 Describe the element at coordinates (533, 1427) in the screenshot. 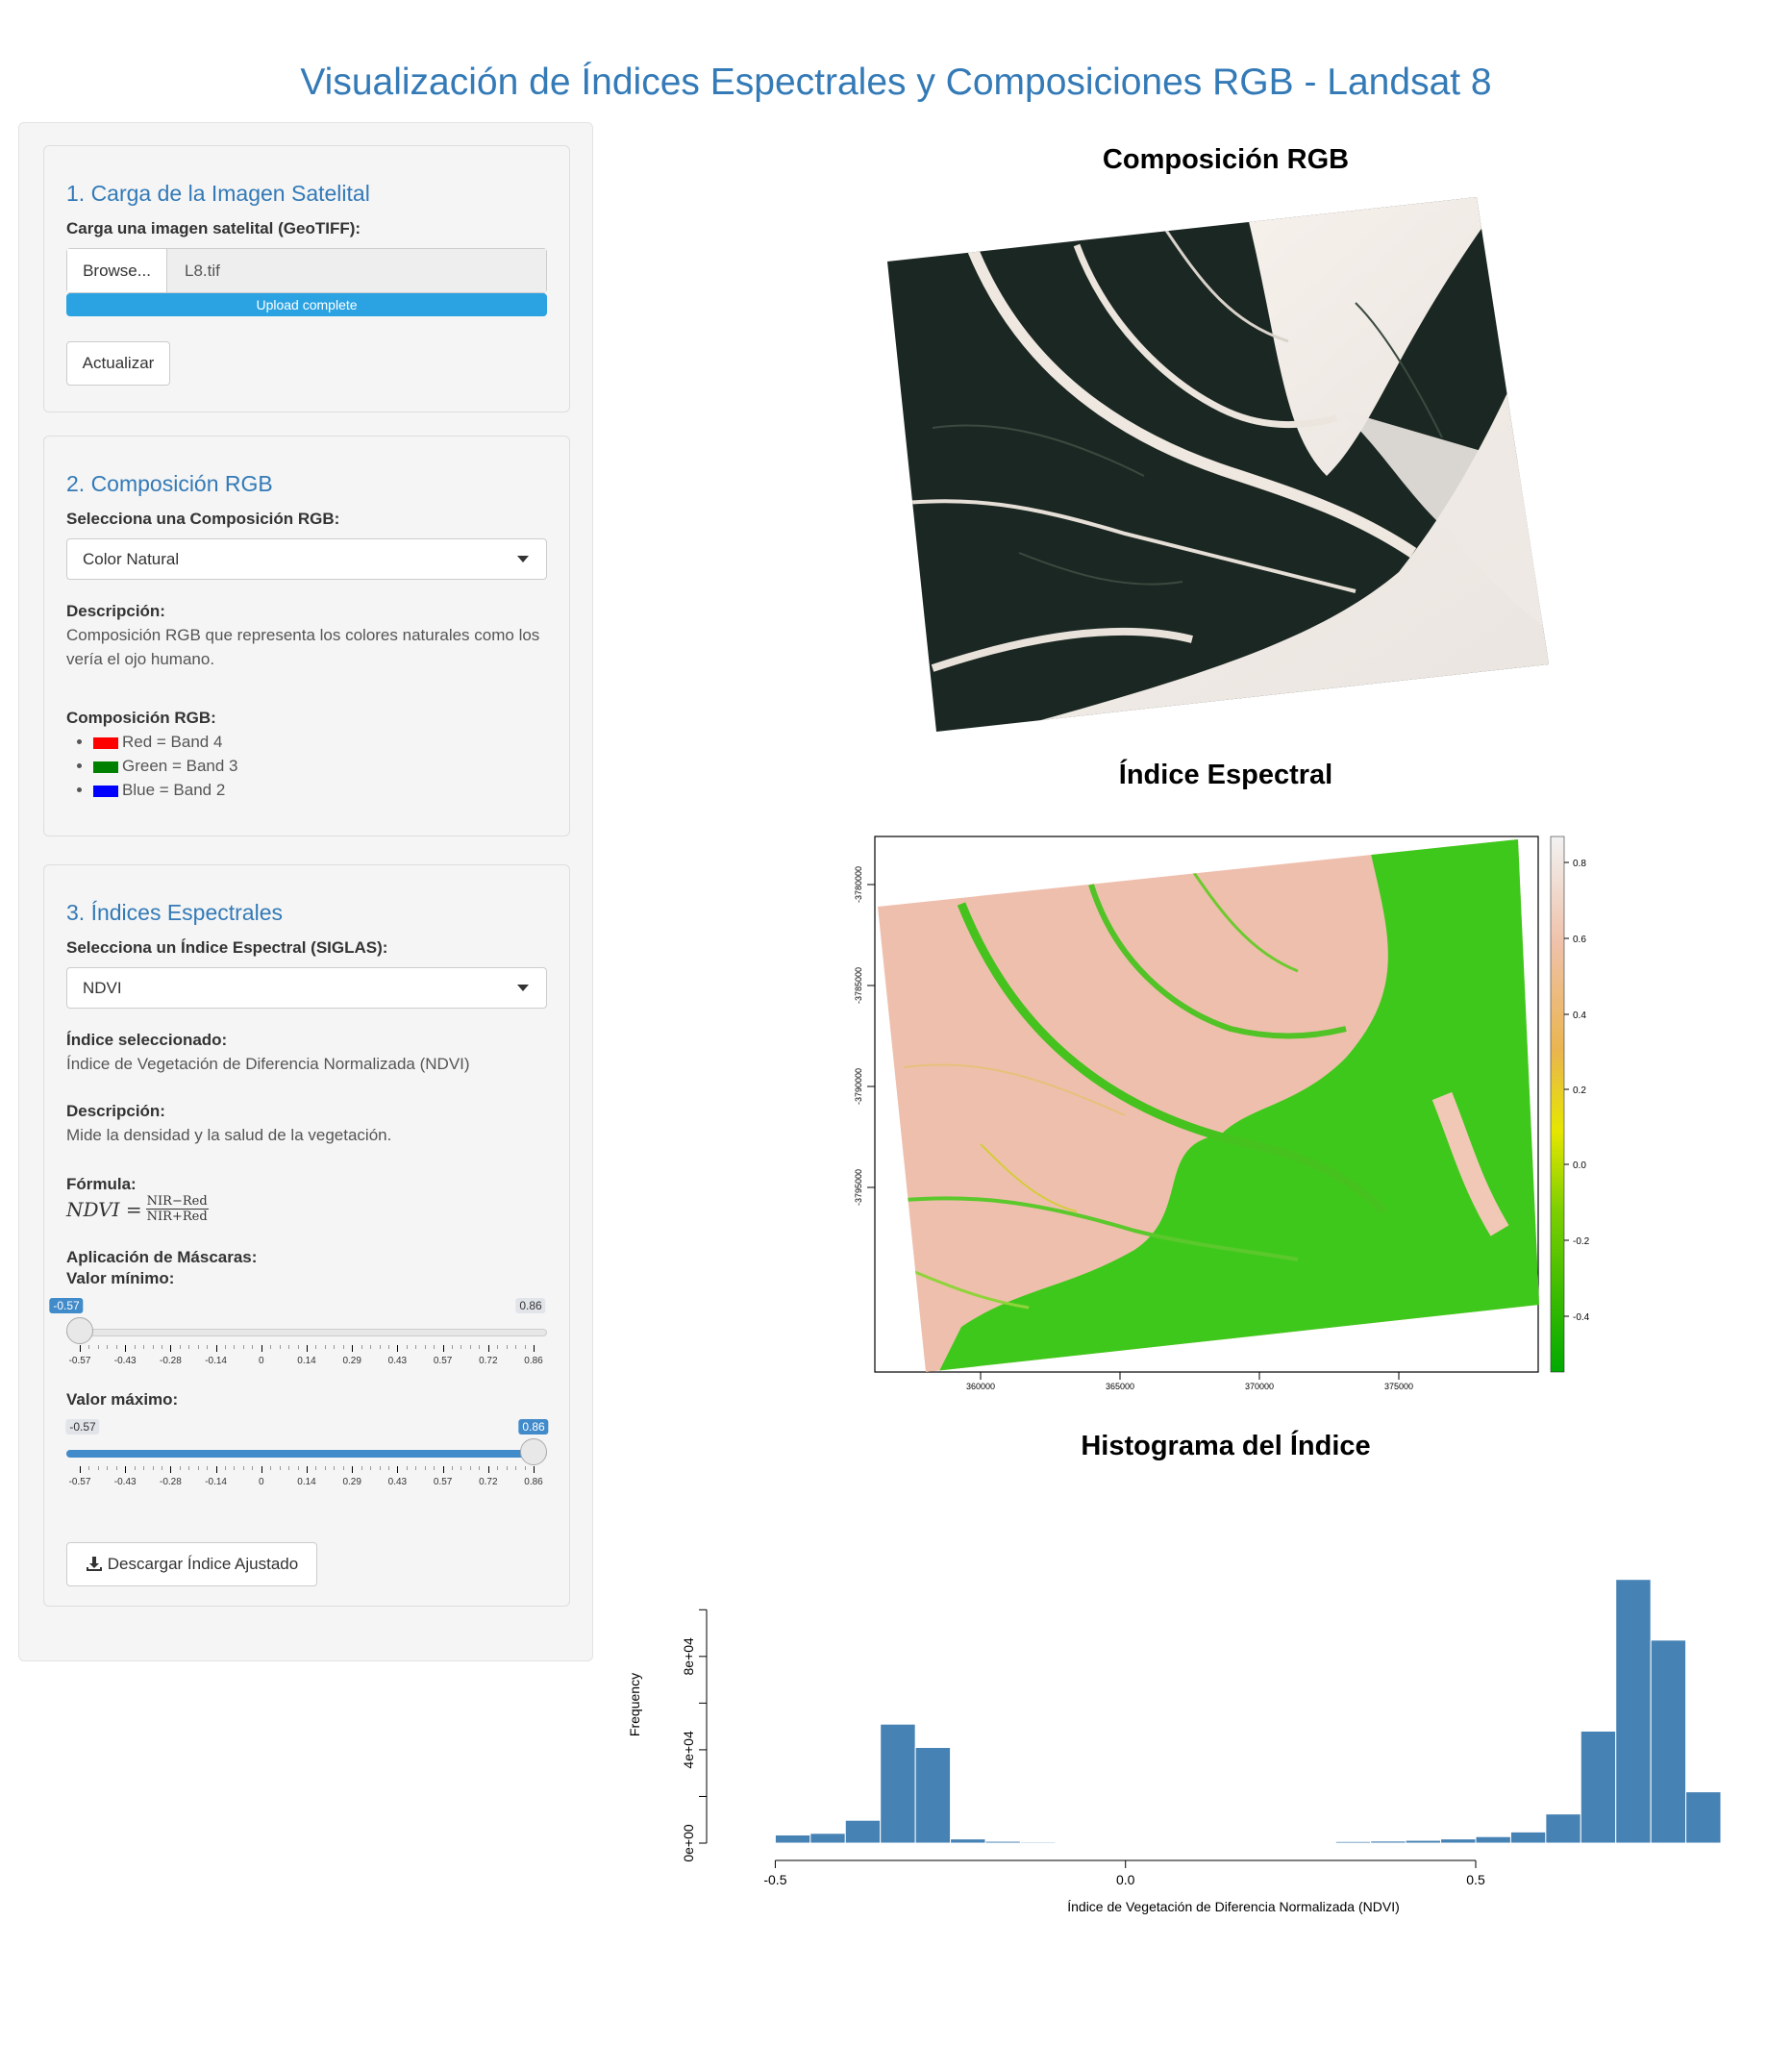

I see `max-slider-value: 0.86` at that location.